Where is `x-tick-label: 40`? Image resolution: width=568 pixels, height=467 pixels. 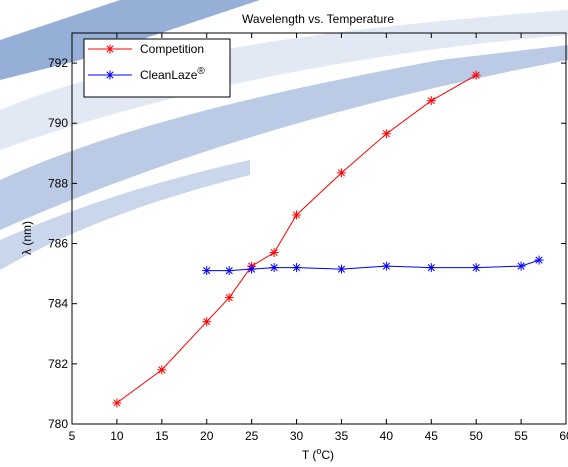 x-tick-label: 40 is located at coordinates (387, 436).